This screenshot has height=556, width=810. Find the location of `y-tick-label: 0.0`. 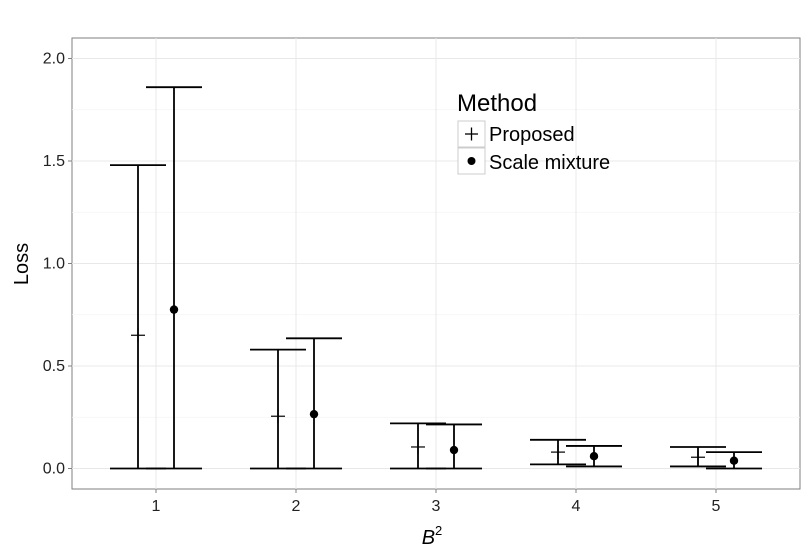

y-tick-label: 0.0 is located at coordinates (54, 469).